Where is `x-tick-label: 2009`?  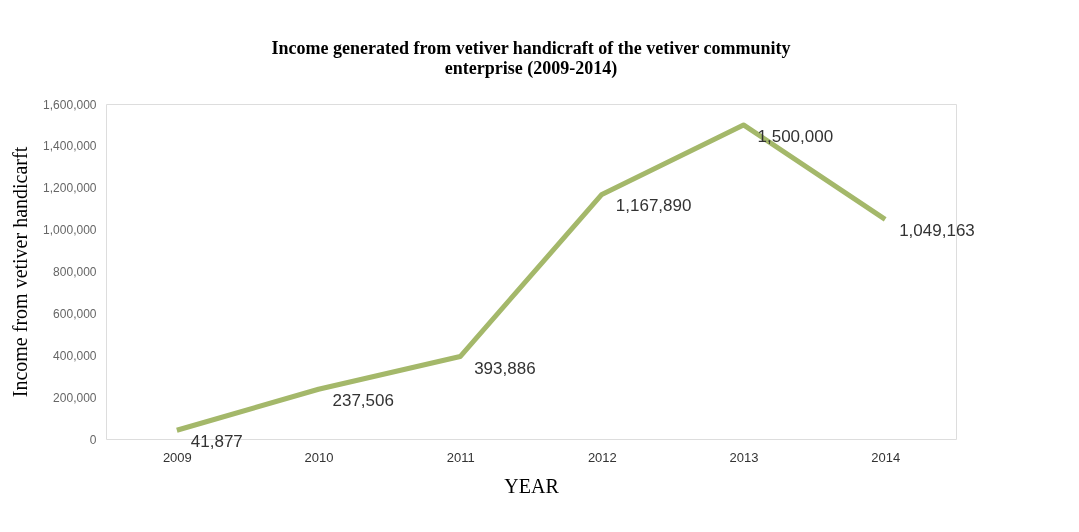 x-tick-label: 2009 is located at coordinates (177, 457).